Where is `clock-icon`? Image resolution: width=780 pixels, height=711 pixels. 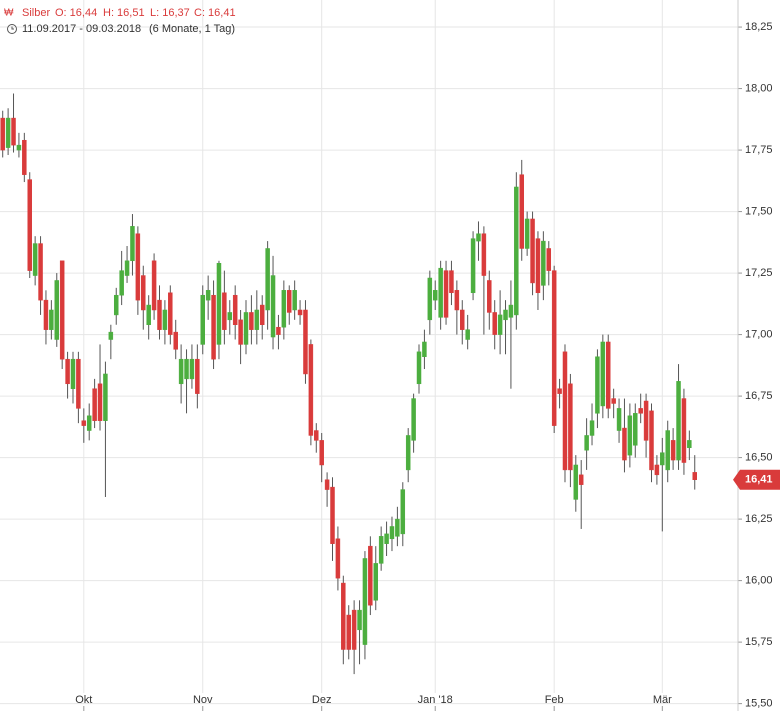 clock-icon is located at coordinates (12, 29).